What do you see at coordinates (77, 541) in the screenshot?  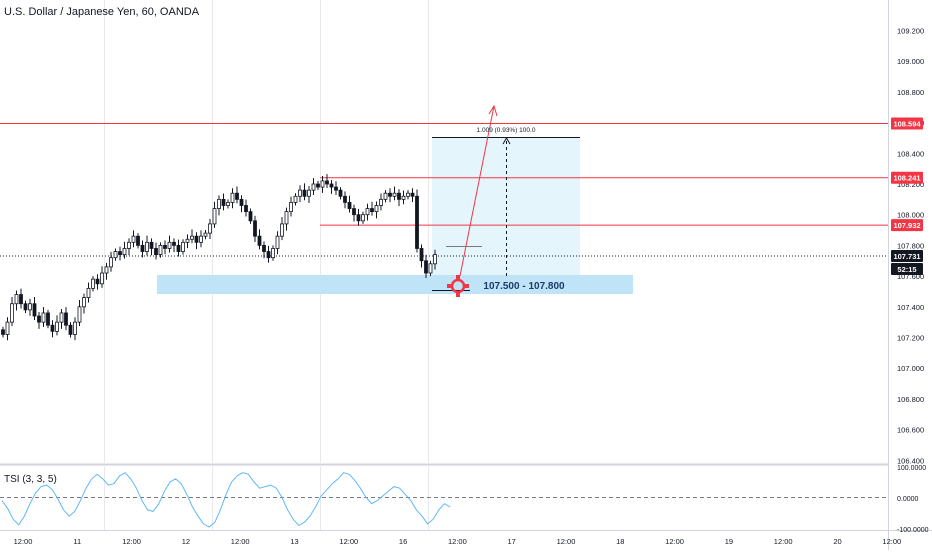 I see `time-tick-label: 11` at bounding box center [77, 541].